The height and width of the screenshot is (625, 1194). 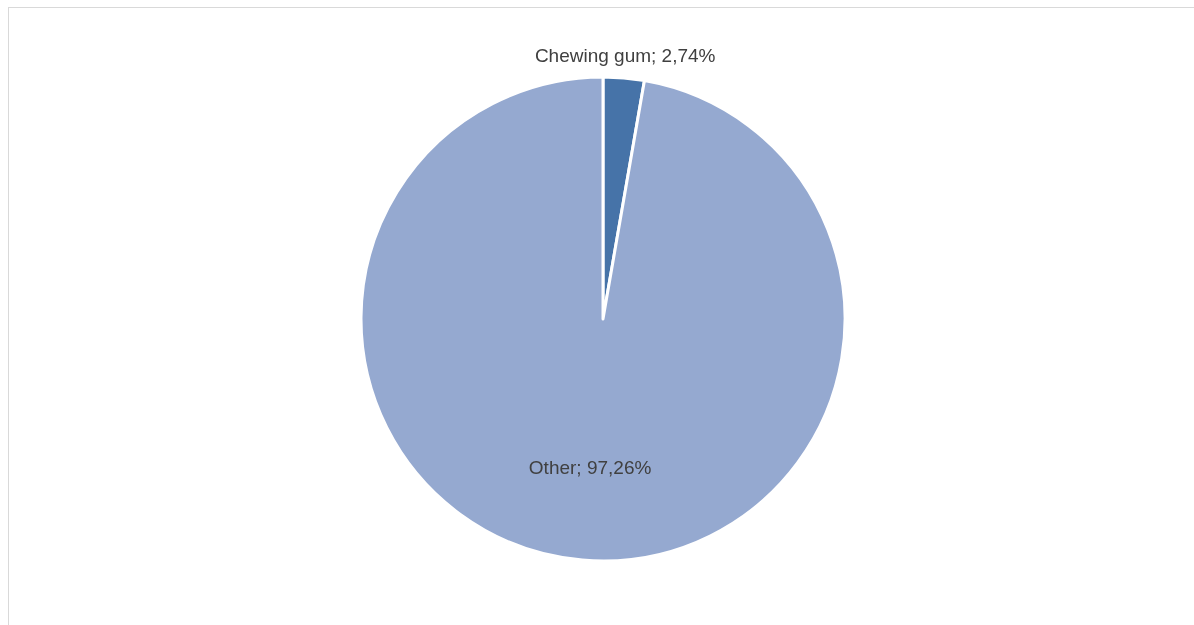 What do you see at coordinates (590, 467) in the screenshot?
I see `slice-label: Other; 97,26%` at bounding box center [590, 467].